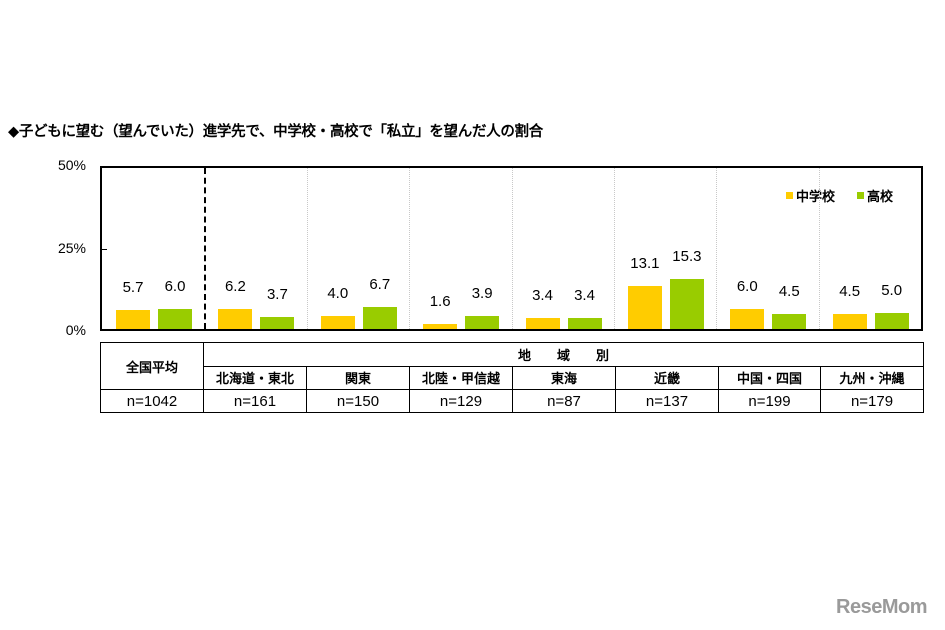 The height and width of the screenshot is (630, 945). Describe the element at coordinates (75, 330) in the screenshot. I see `y-tick-0: 0%` at that location.